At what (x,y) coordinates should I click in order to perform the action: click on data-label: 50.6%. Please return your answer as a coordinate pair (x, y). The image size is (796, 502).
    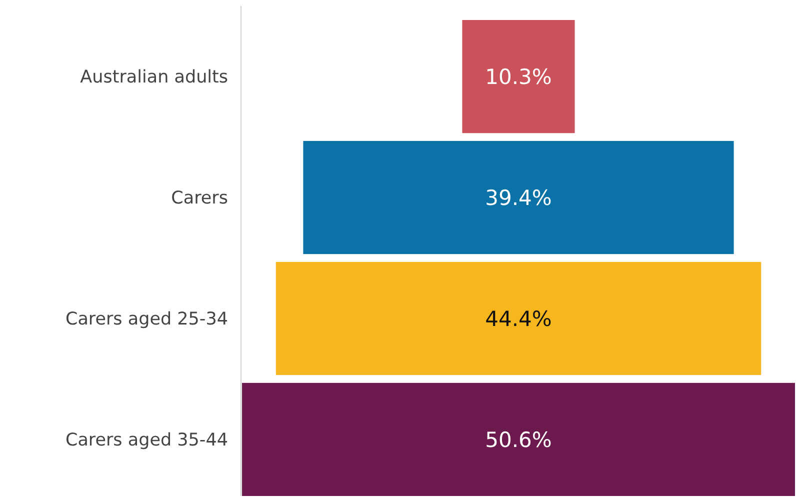
    Looking at the image, I should click on (518, 440).